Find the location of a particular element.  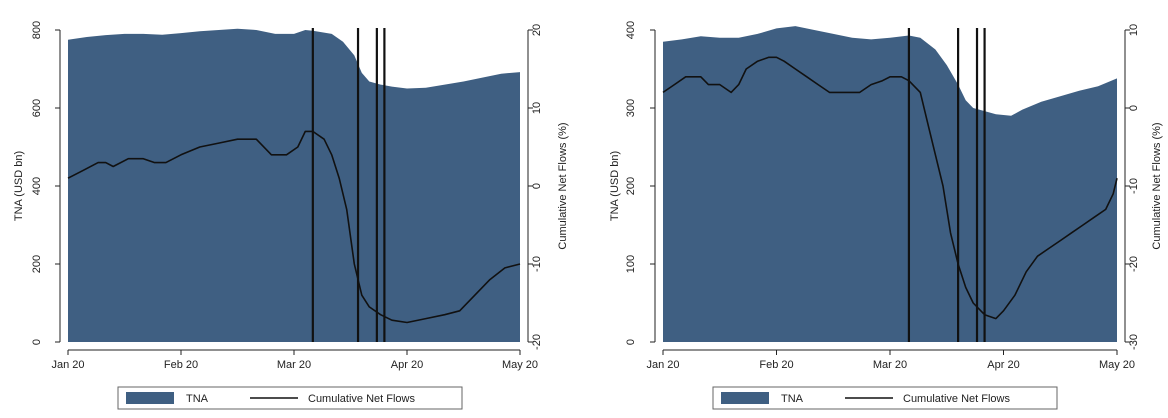

y-tick-label-left-1: 200 is located at coordinates (37, 264).